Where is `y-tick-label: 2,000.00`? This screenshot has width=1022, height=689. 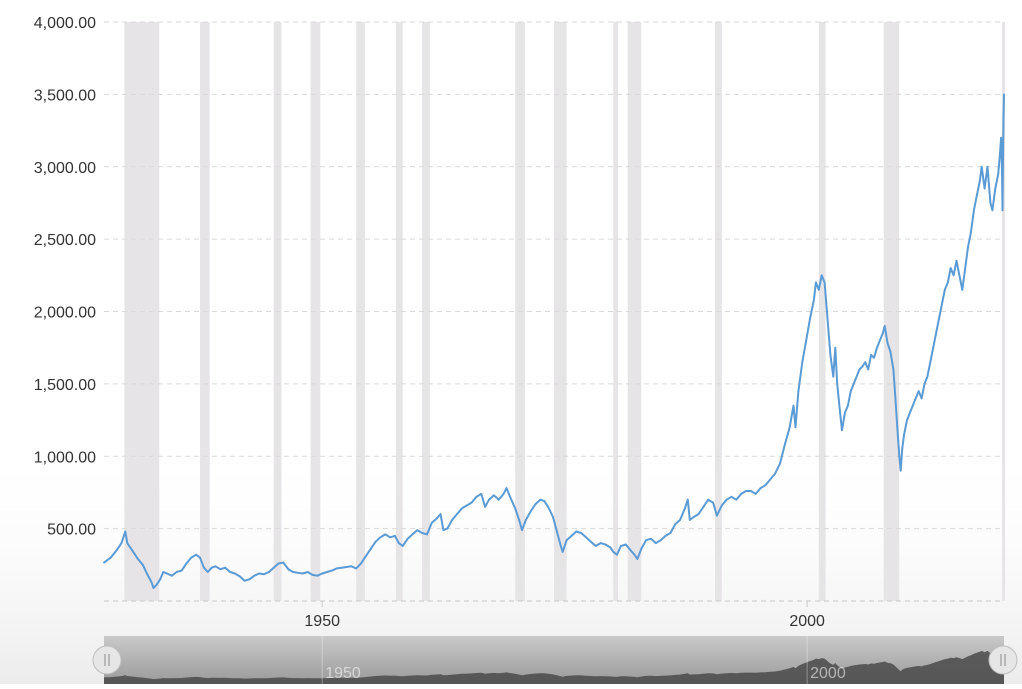
y-tick-label: 2,000.00 is located at coordinates (65, 313).